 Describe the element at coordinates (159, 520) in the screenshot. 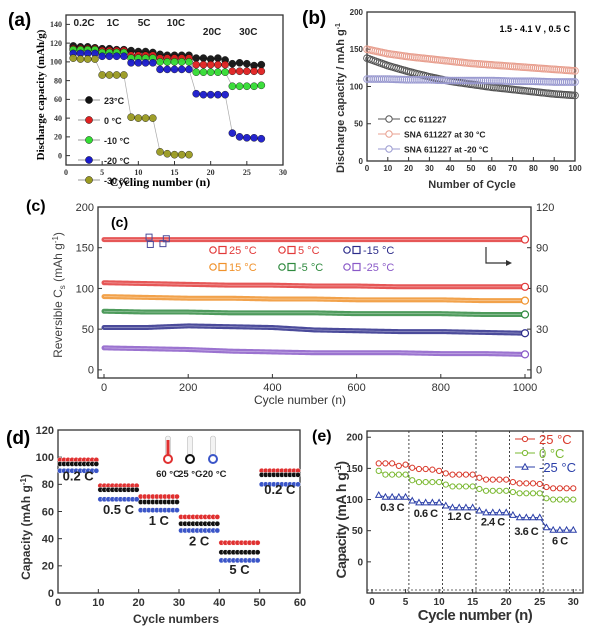

I see `rate-label-d: 1 C` at that location.